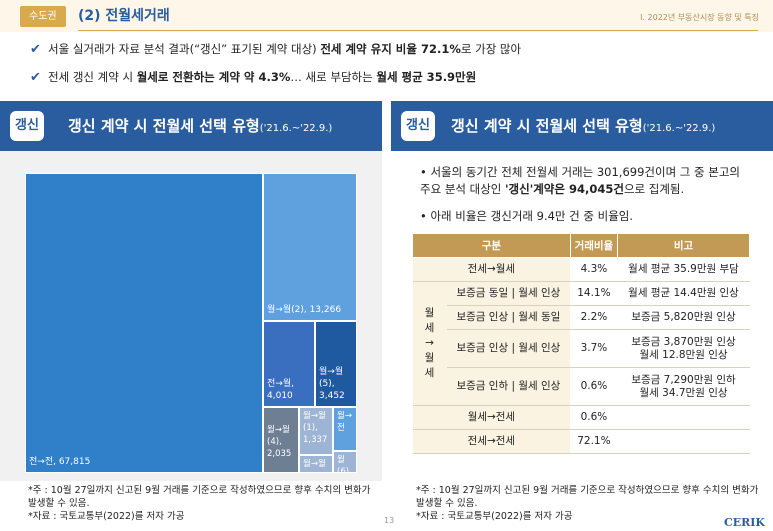 The image size is (773, 531). I want to click on treemap-label: 전→전, 67,815, so click(60, 462).